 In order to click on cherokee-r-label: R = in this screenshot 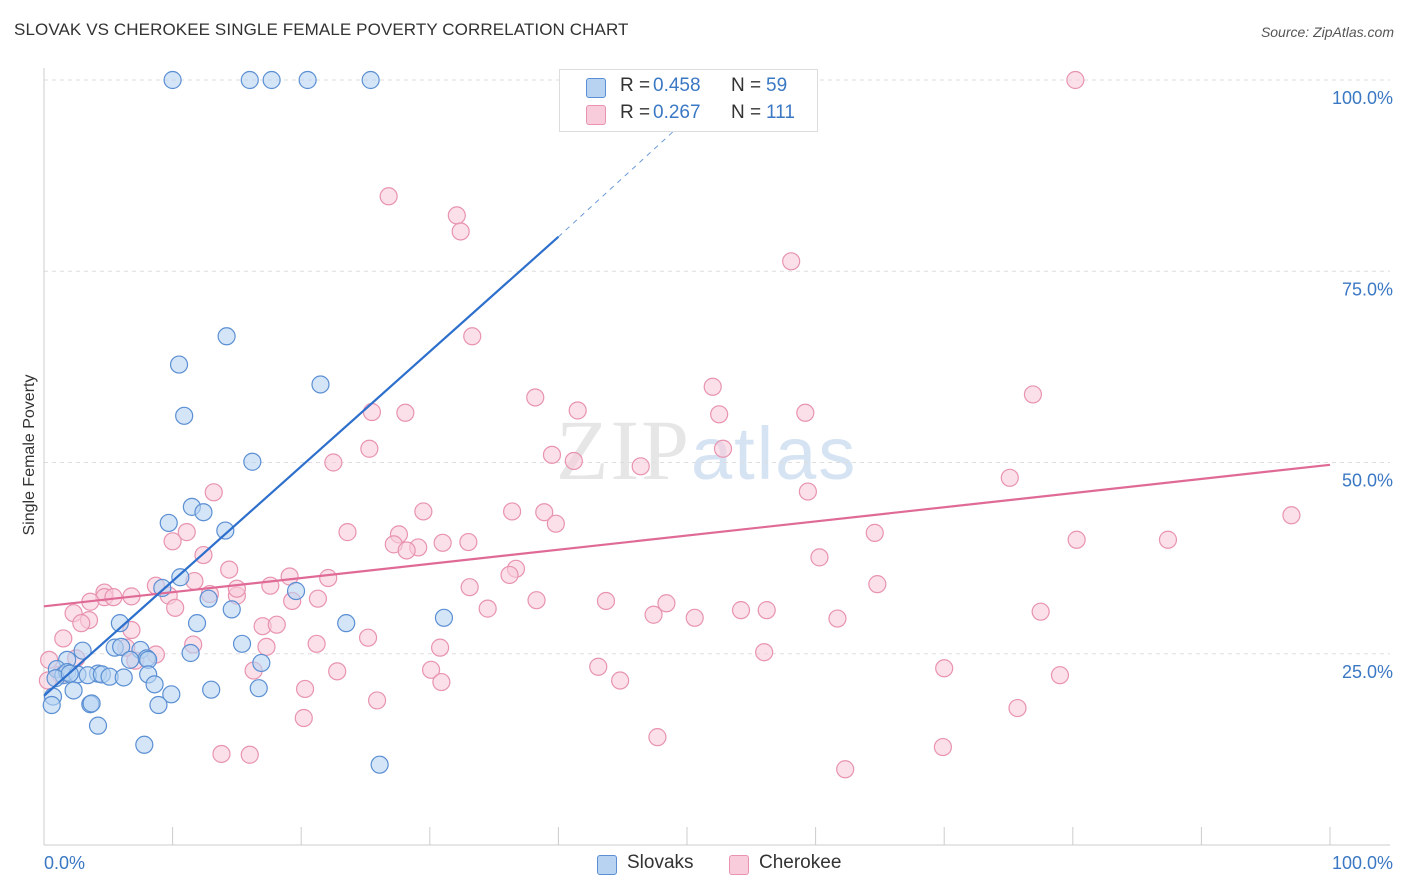, I will do `click(635, 112)`.